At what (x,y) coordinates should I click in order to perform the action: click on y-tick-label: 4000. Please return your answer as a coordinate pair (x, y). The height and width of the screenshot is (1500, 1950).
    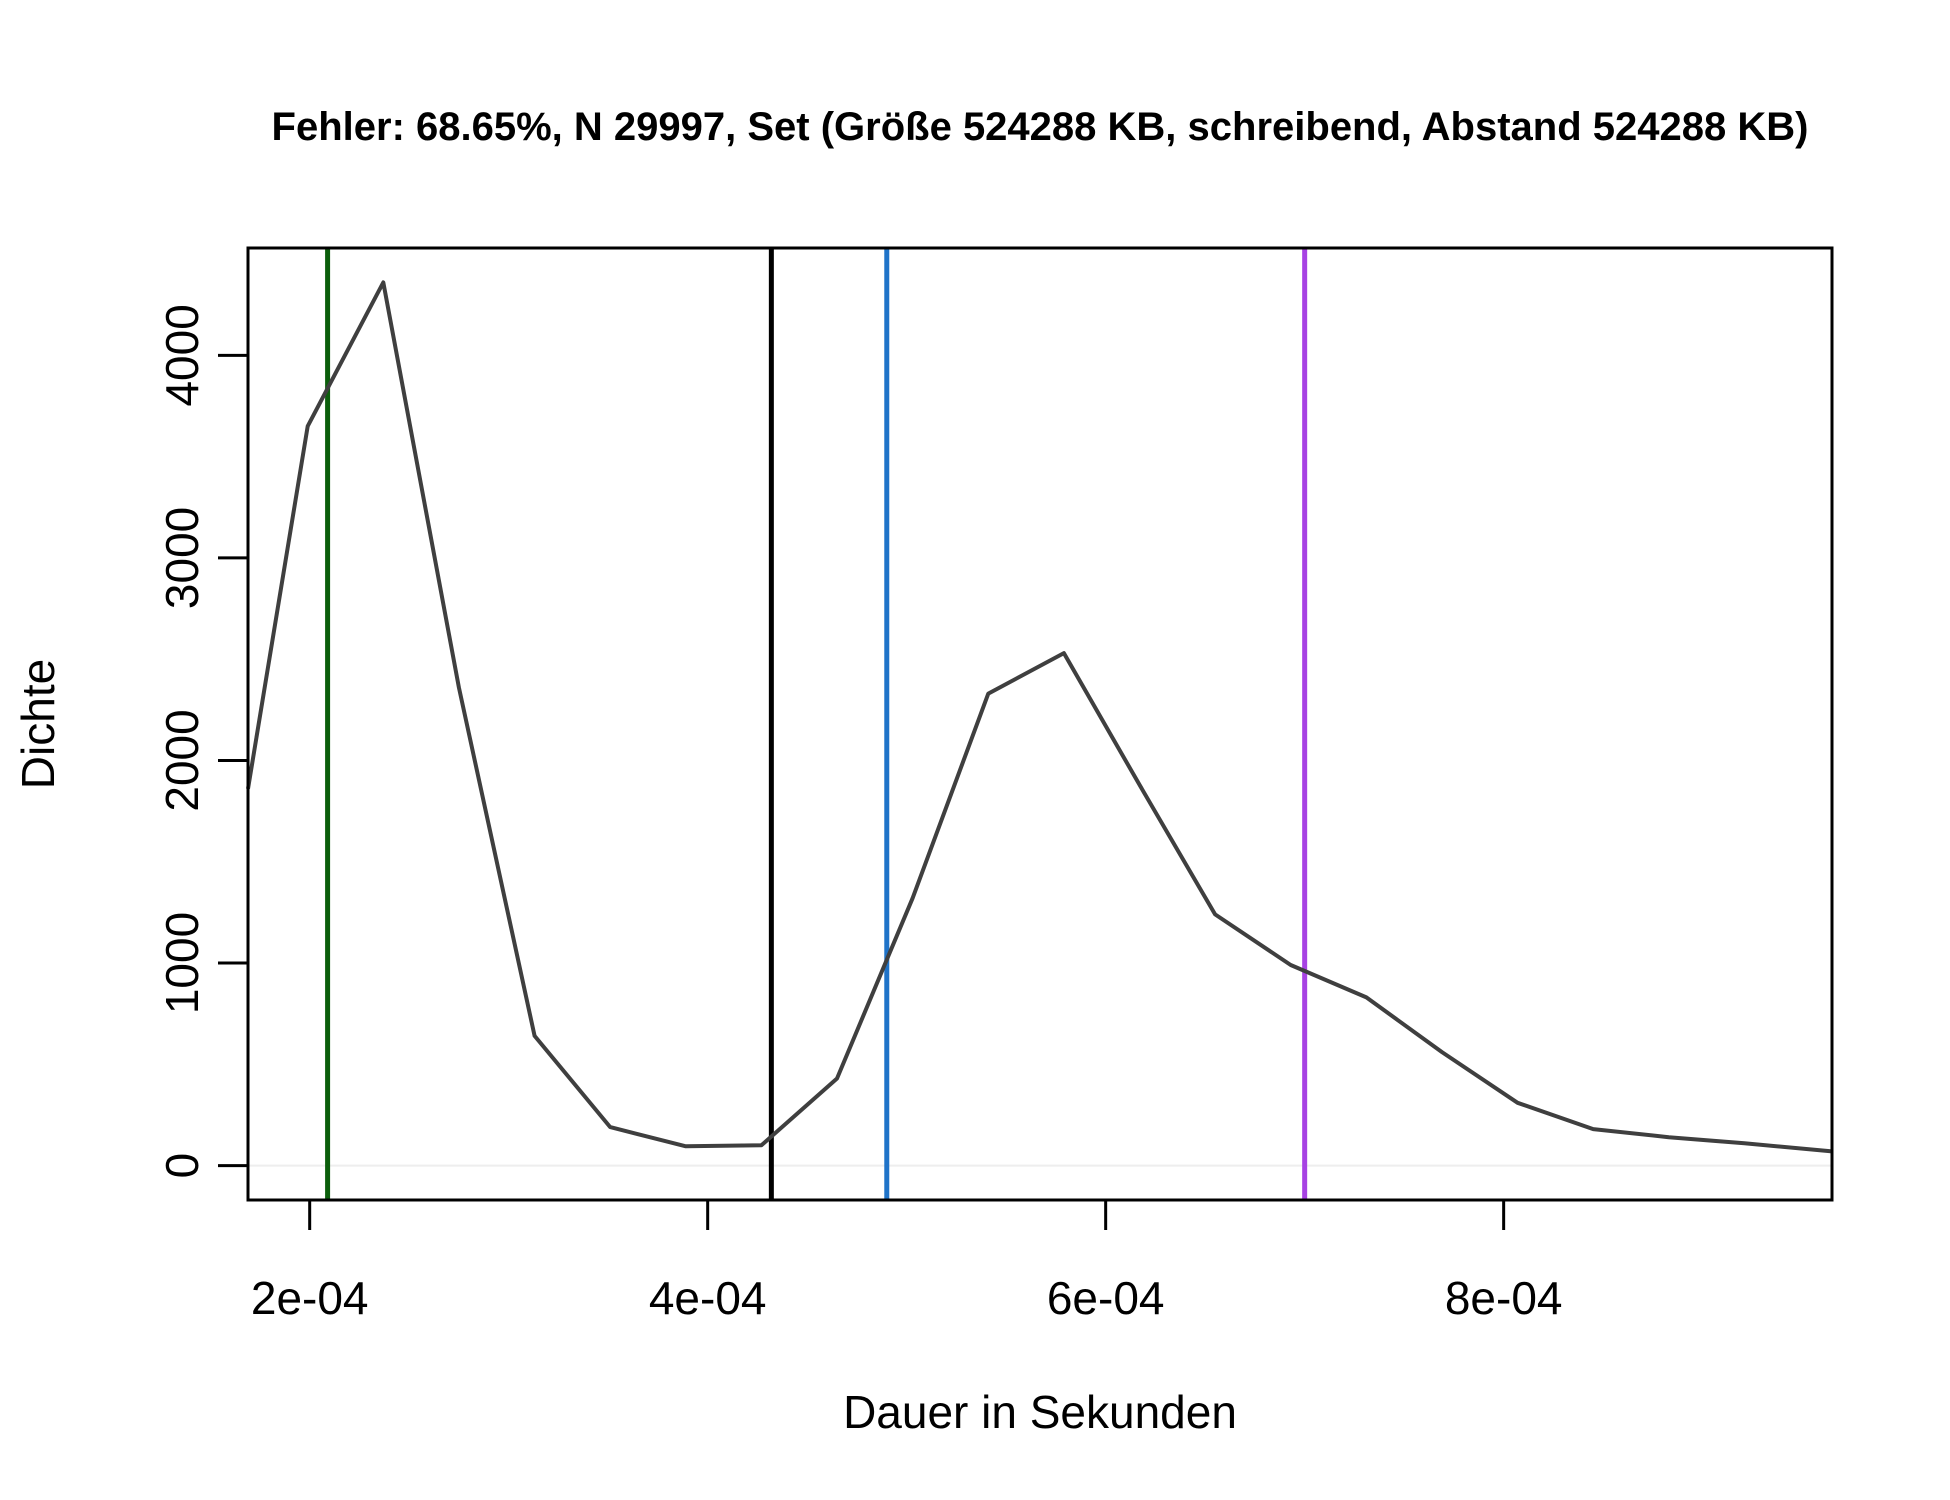
    Looking at the image, I should click on (182, 355).